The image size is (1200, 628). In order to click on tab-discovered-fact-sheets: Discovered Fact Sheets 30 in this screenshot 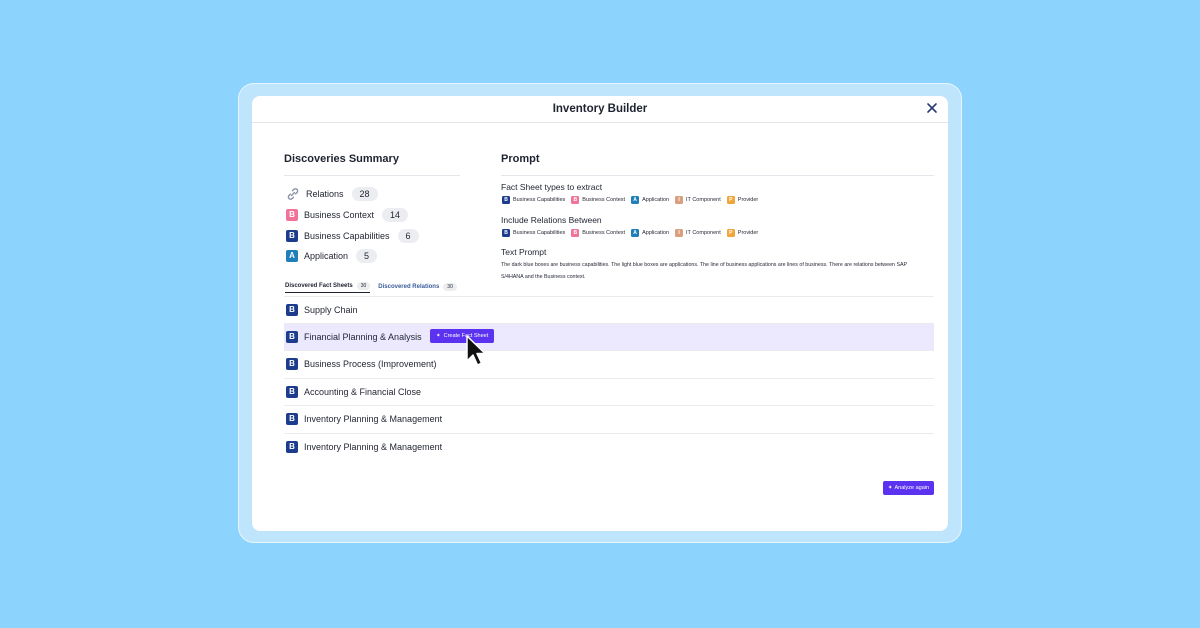, I will do `click(328, 287)`.